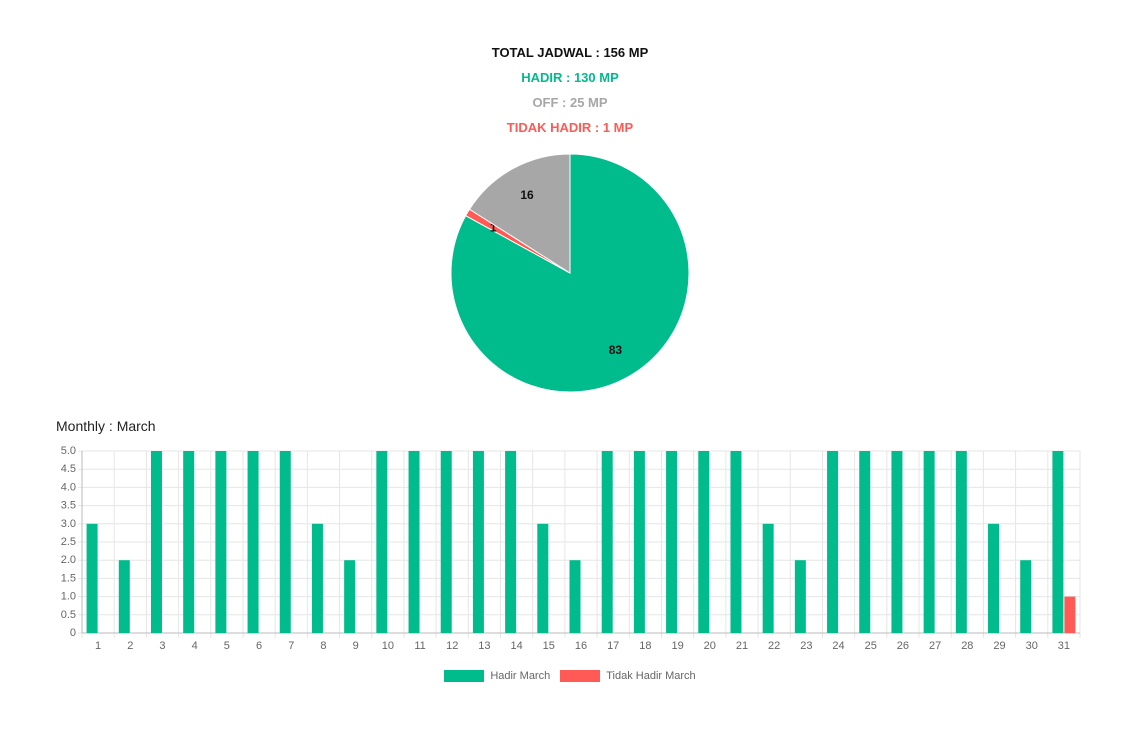 This screenshot has width=1140, height=739. What do you see at coordinates (464, 676) in the screenshot?
I see `legend-swatch-hadir` at bounding box center [464, 676].